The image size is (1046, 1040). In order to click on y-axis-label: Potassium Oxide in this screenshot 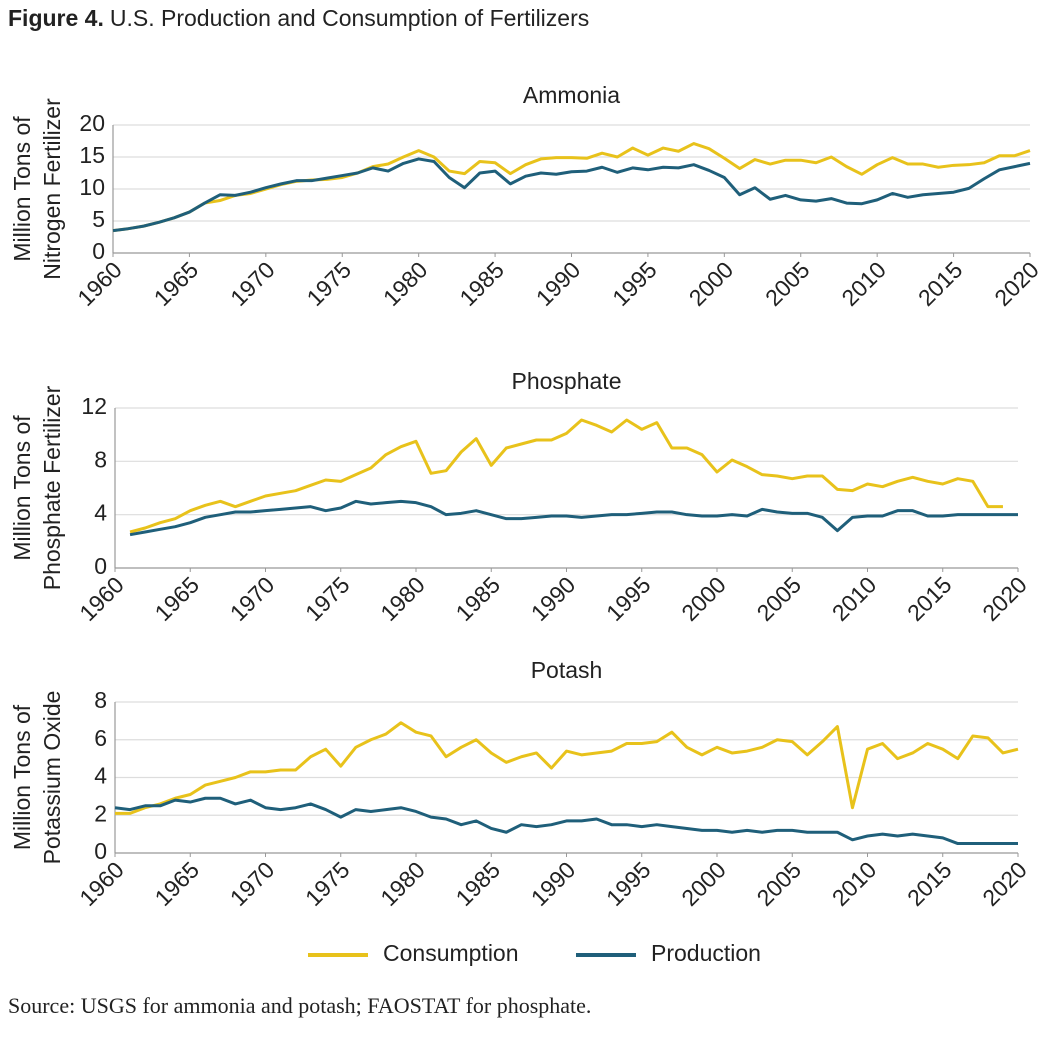, I will do `click(52, 778)`.